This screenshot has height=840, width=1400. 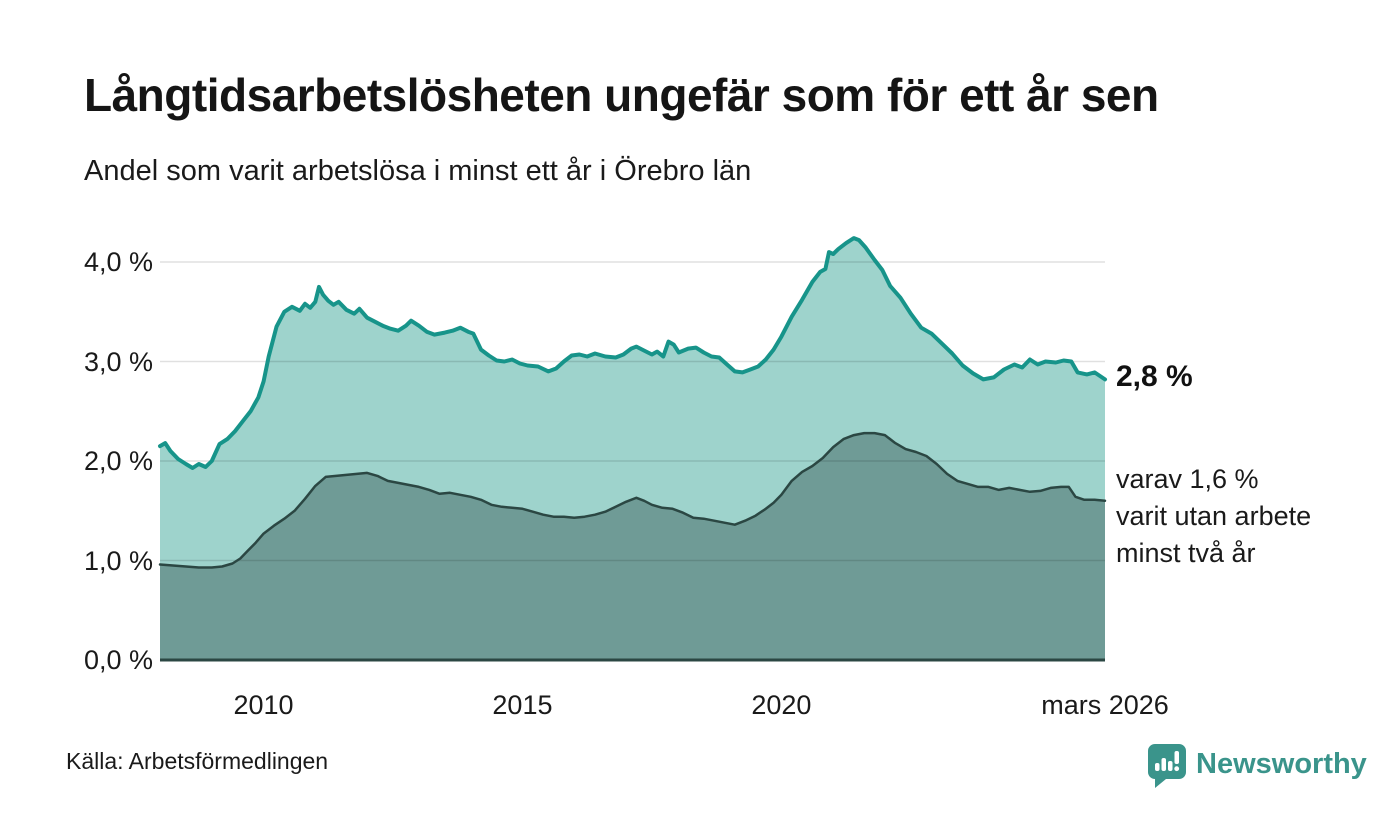 I want to click on line-minst-två-år, so click(x=632, y=500).